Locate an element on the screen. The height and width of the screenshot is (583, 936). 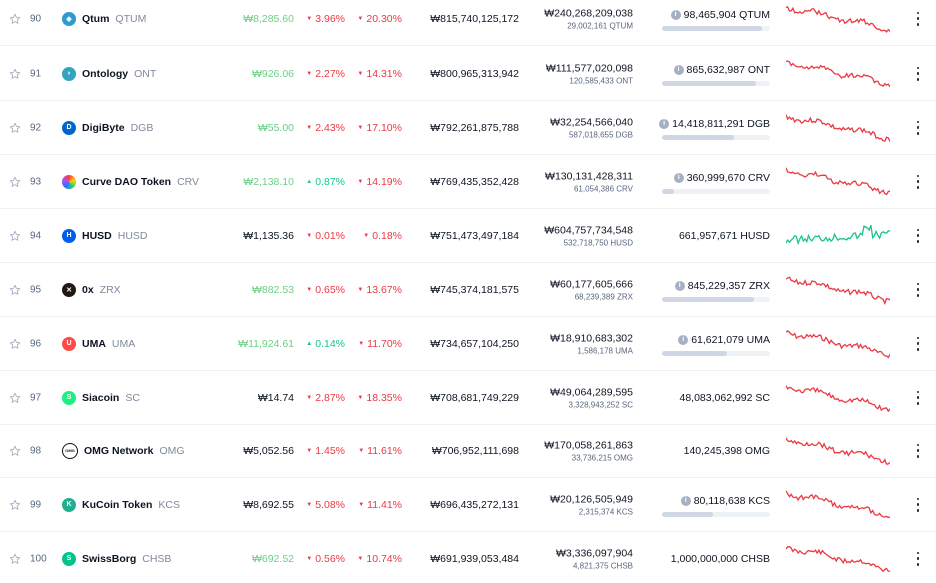
price: ₩1,135.36 is located at coordinates (268, 235).